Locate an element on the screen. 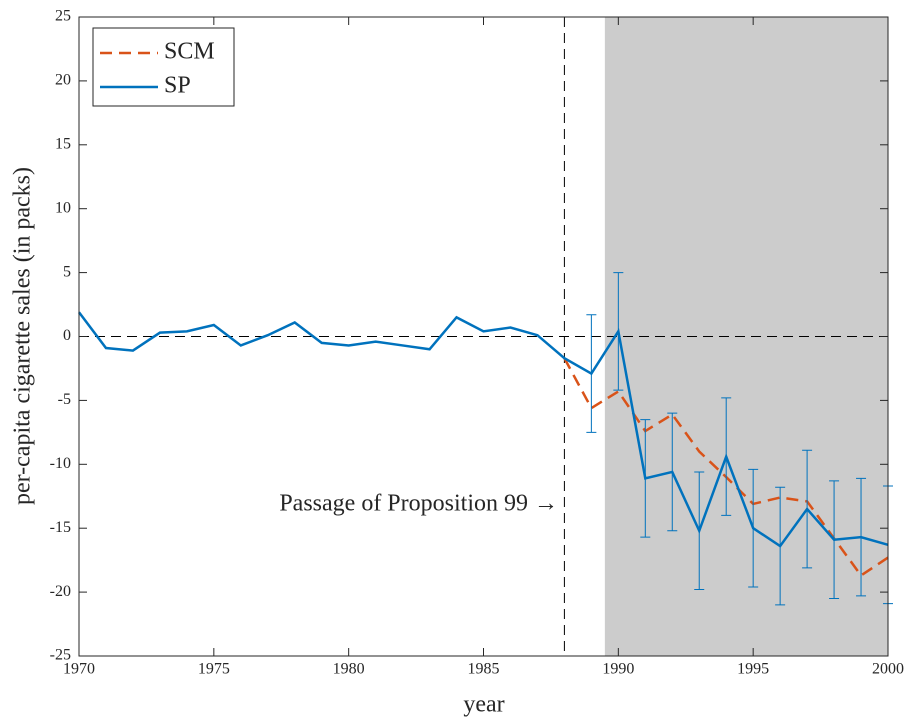 The width and height of the screenshot is (911, 721). y-tick-label: -20 is located at coordinates (60, 591).